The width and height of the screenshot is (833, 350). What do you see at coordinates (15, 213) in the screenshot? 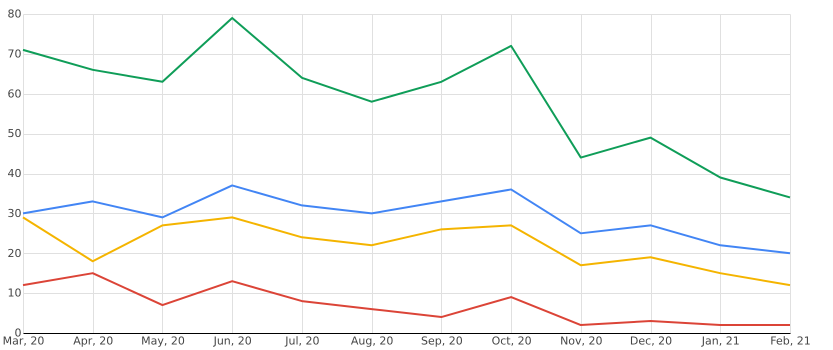
I see `y-tick-label: 30` at bounding box center [15, 213].